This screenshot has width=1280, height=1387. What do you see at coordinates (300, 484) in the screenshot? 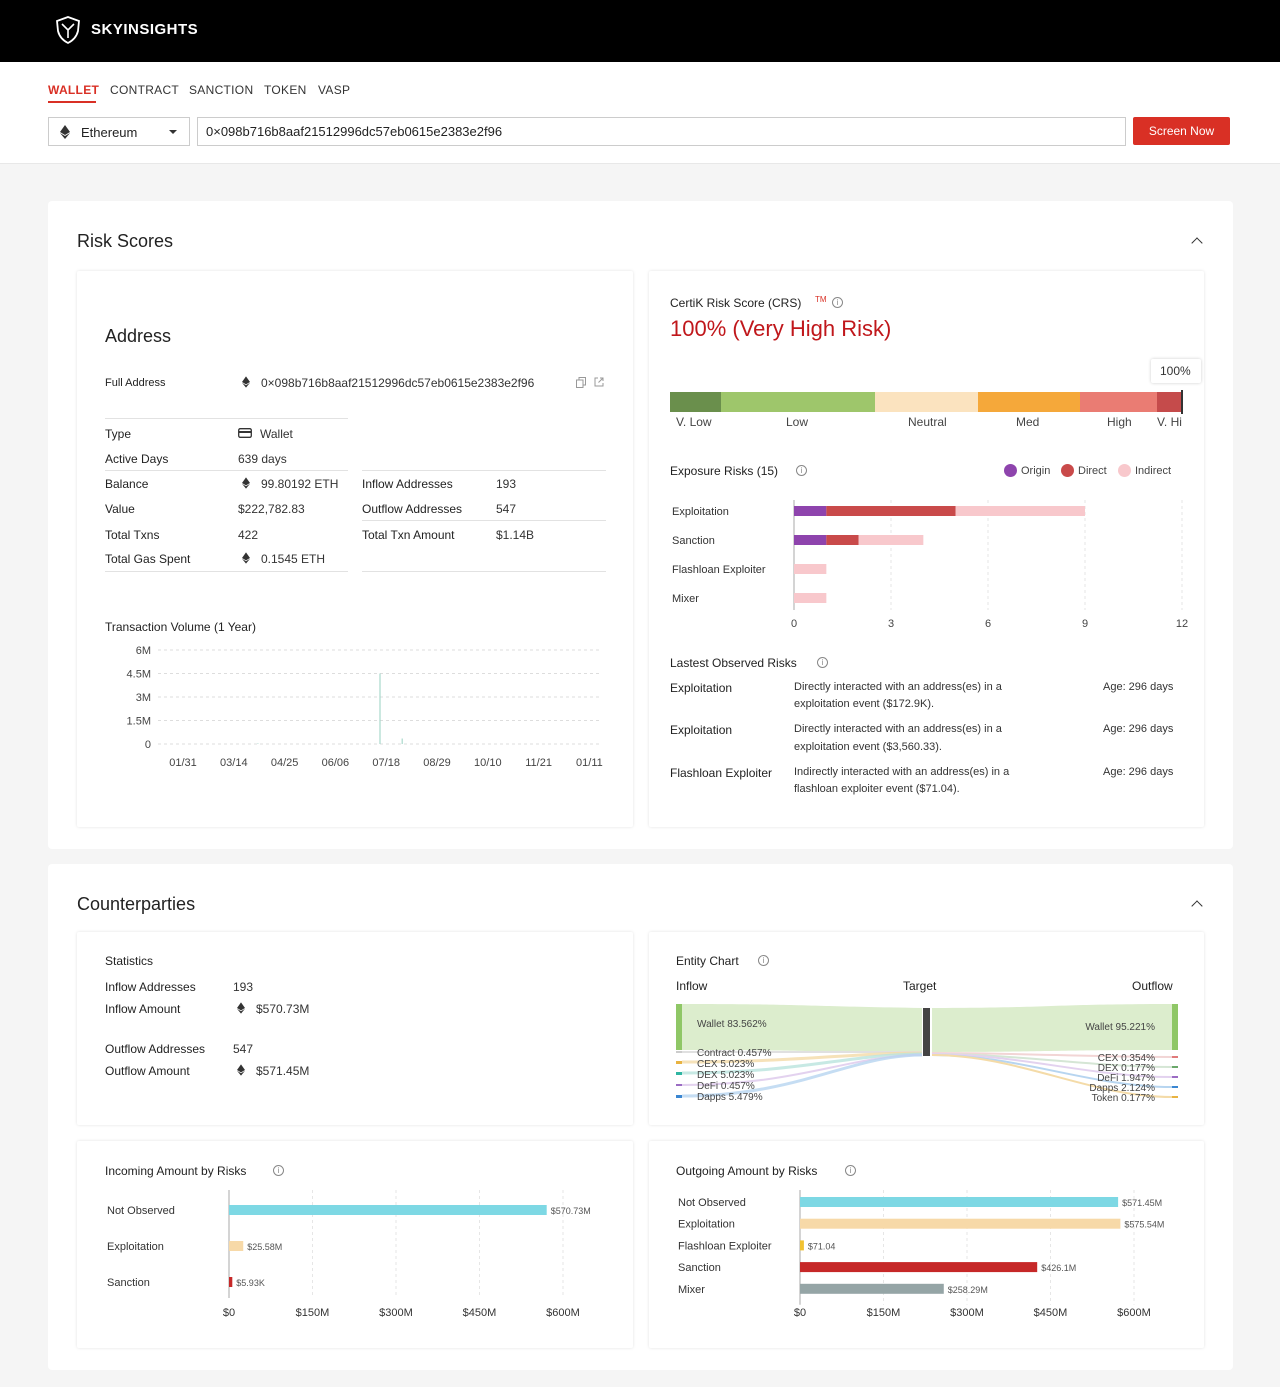
I see `balance-value: 99.80192 ETH` at bounding box center [300, 484].